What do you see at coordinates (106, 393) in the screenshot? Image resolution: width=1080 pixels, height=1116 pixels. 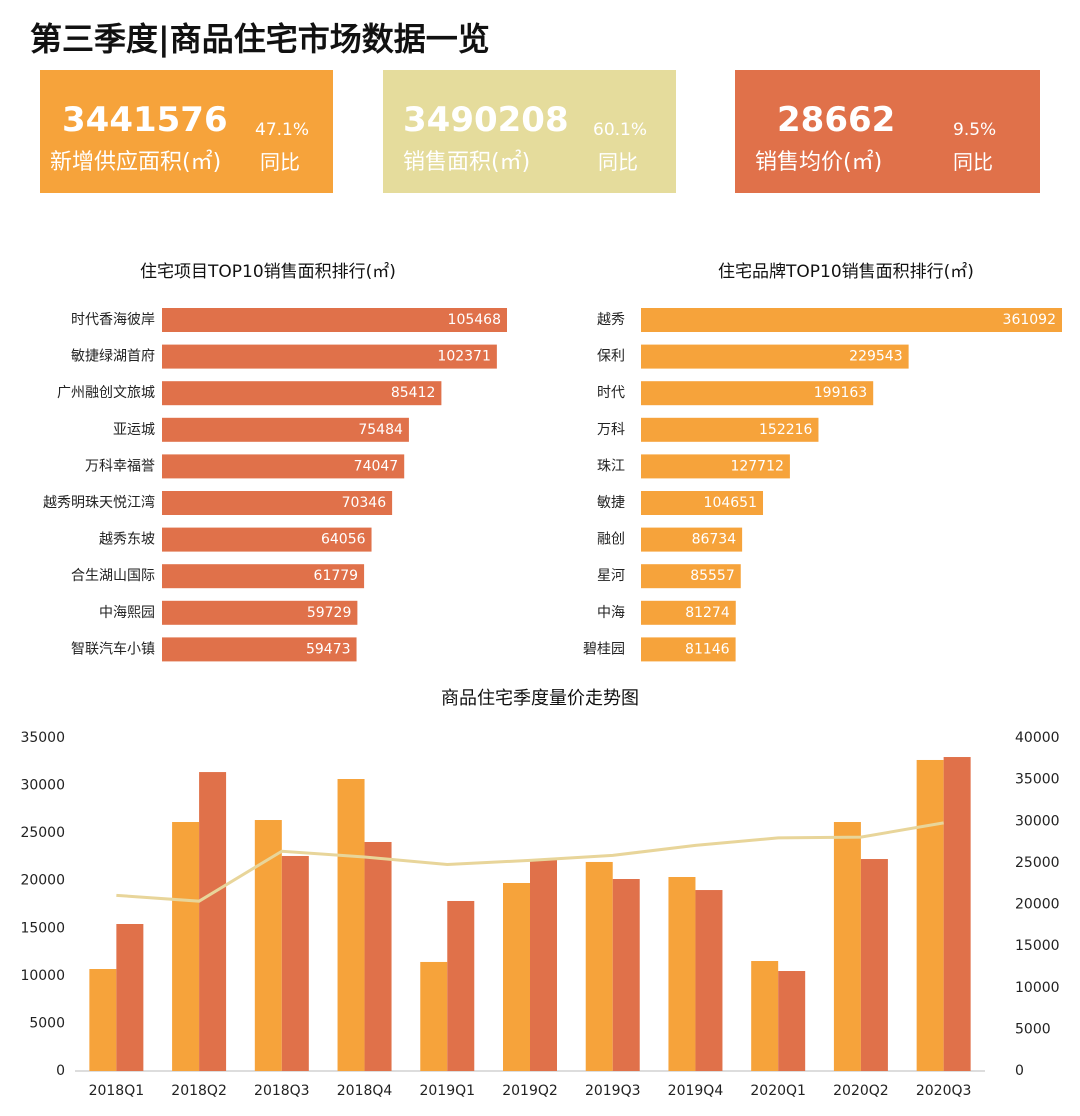 I see `category-label: 广州融创文旅城` at bounding box center [106, 393].